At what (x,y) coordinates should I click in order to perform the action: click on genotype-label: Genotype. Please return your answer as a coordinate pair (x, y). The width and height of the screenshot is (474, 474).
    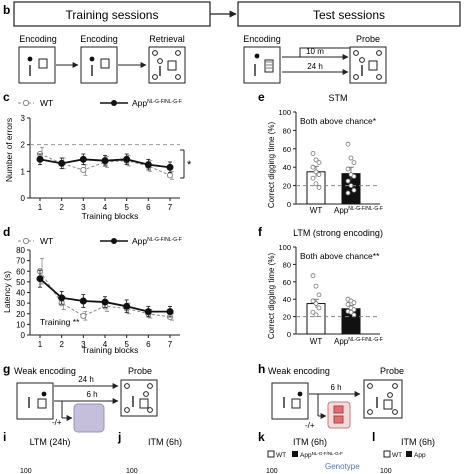
    Looking at the image, I should click on (342, 466).